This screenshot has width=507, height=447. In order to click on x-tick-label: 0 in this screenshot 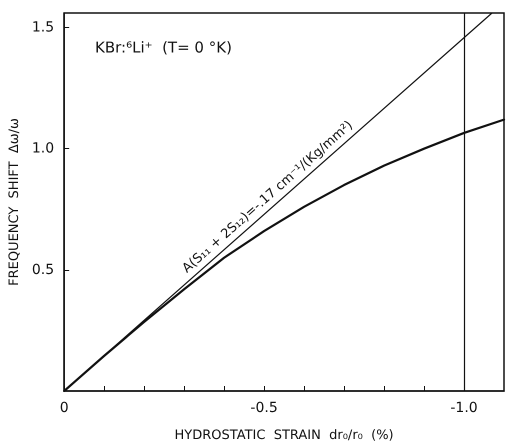, I will do `click(64, 408)`.